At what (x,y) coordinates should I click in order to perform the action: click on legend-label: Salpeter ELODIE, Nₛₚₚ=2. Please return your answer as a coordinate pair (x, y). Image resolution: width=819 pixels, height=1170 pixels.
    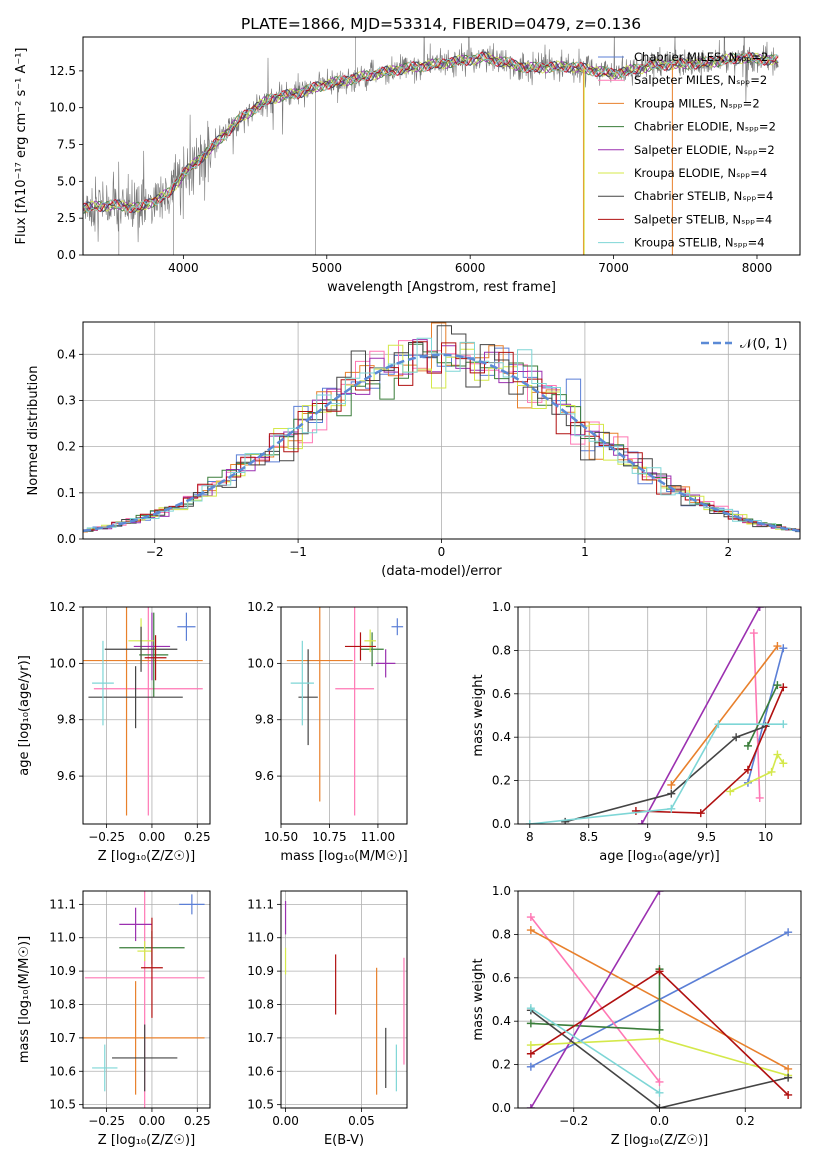
    Looking at the image, I should click on (704, 150).